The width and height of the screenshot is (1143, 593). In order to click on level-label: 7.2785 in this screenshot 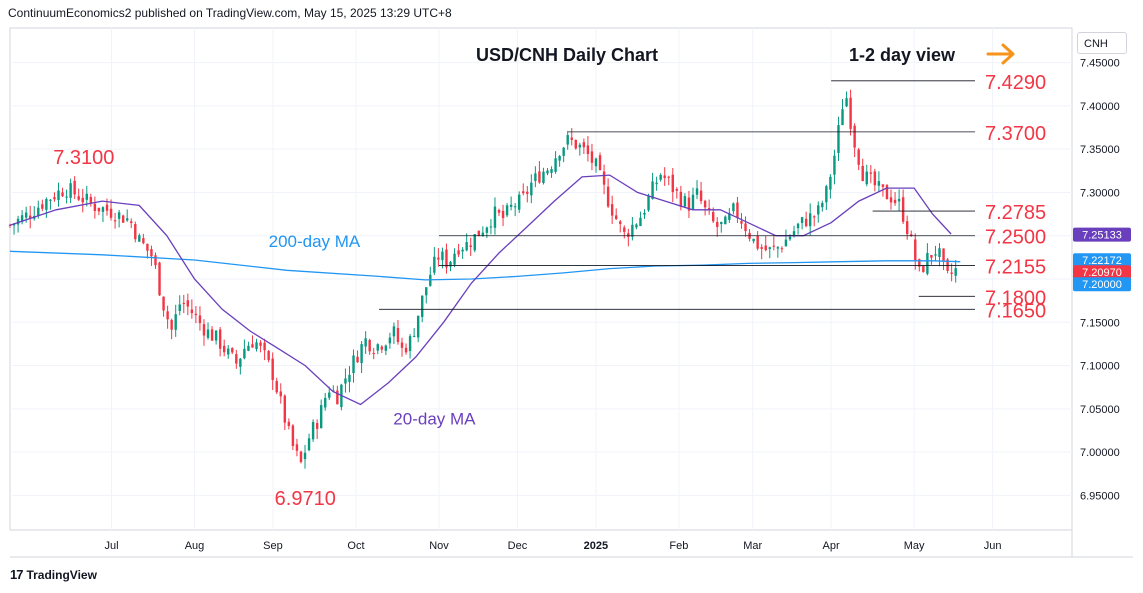, I will do `click(1015, 213)`.